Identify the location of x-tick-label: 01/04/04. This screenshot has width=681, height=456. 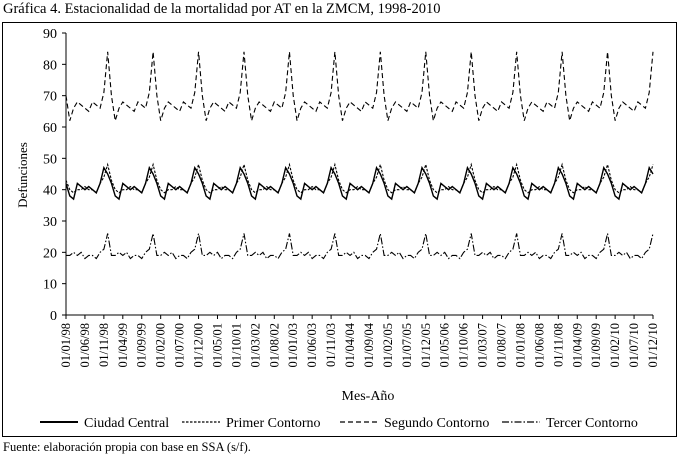
(350, 344).